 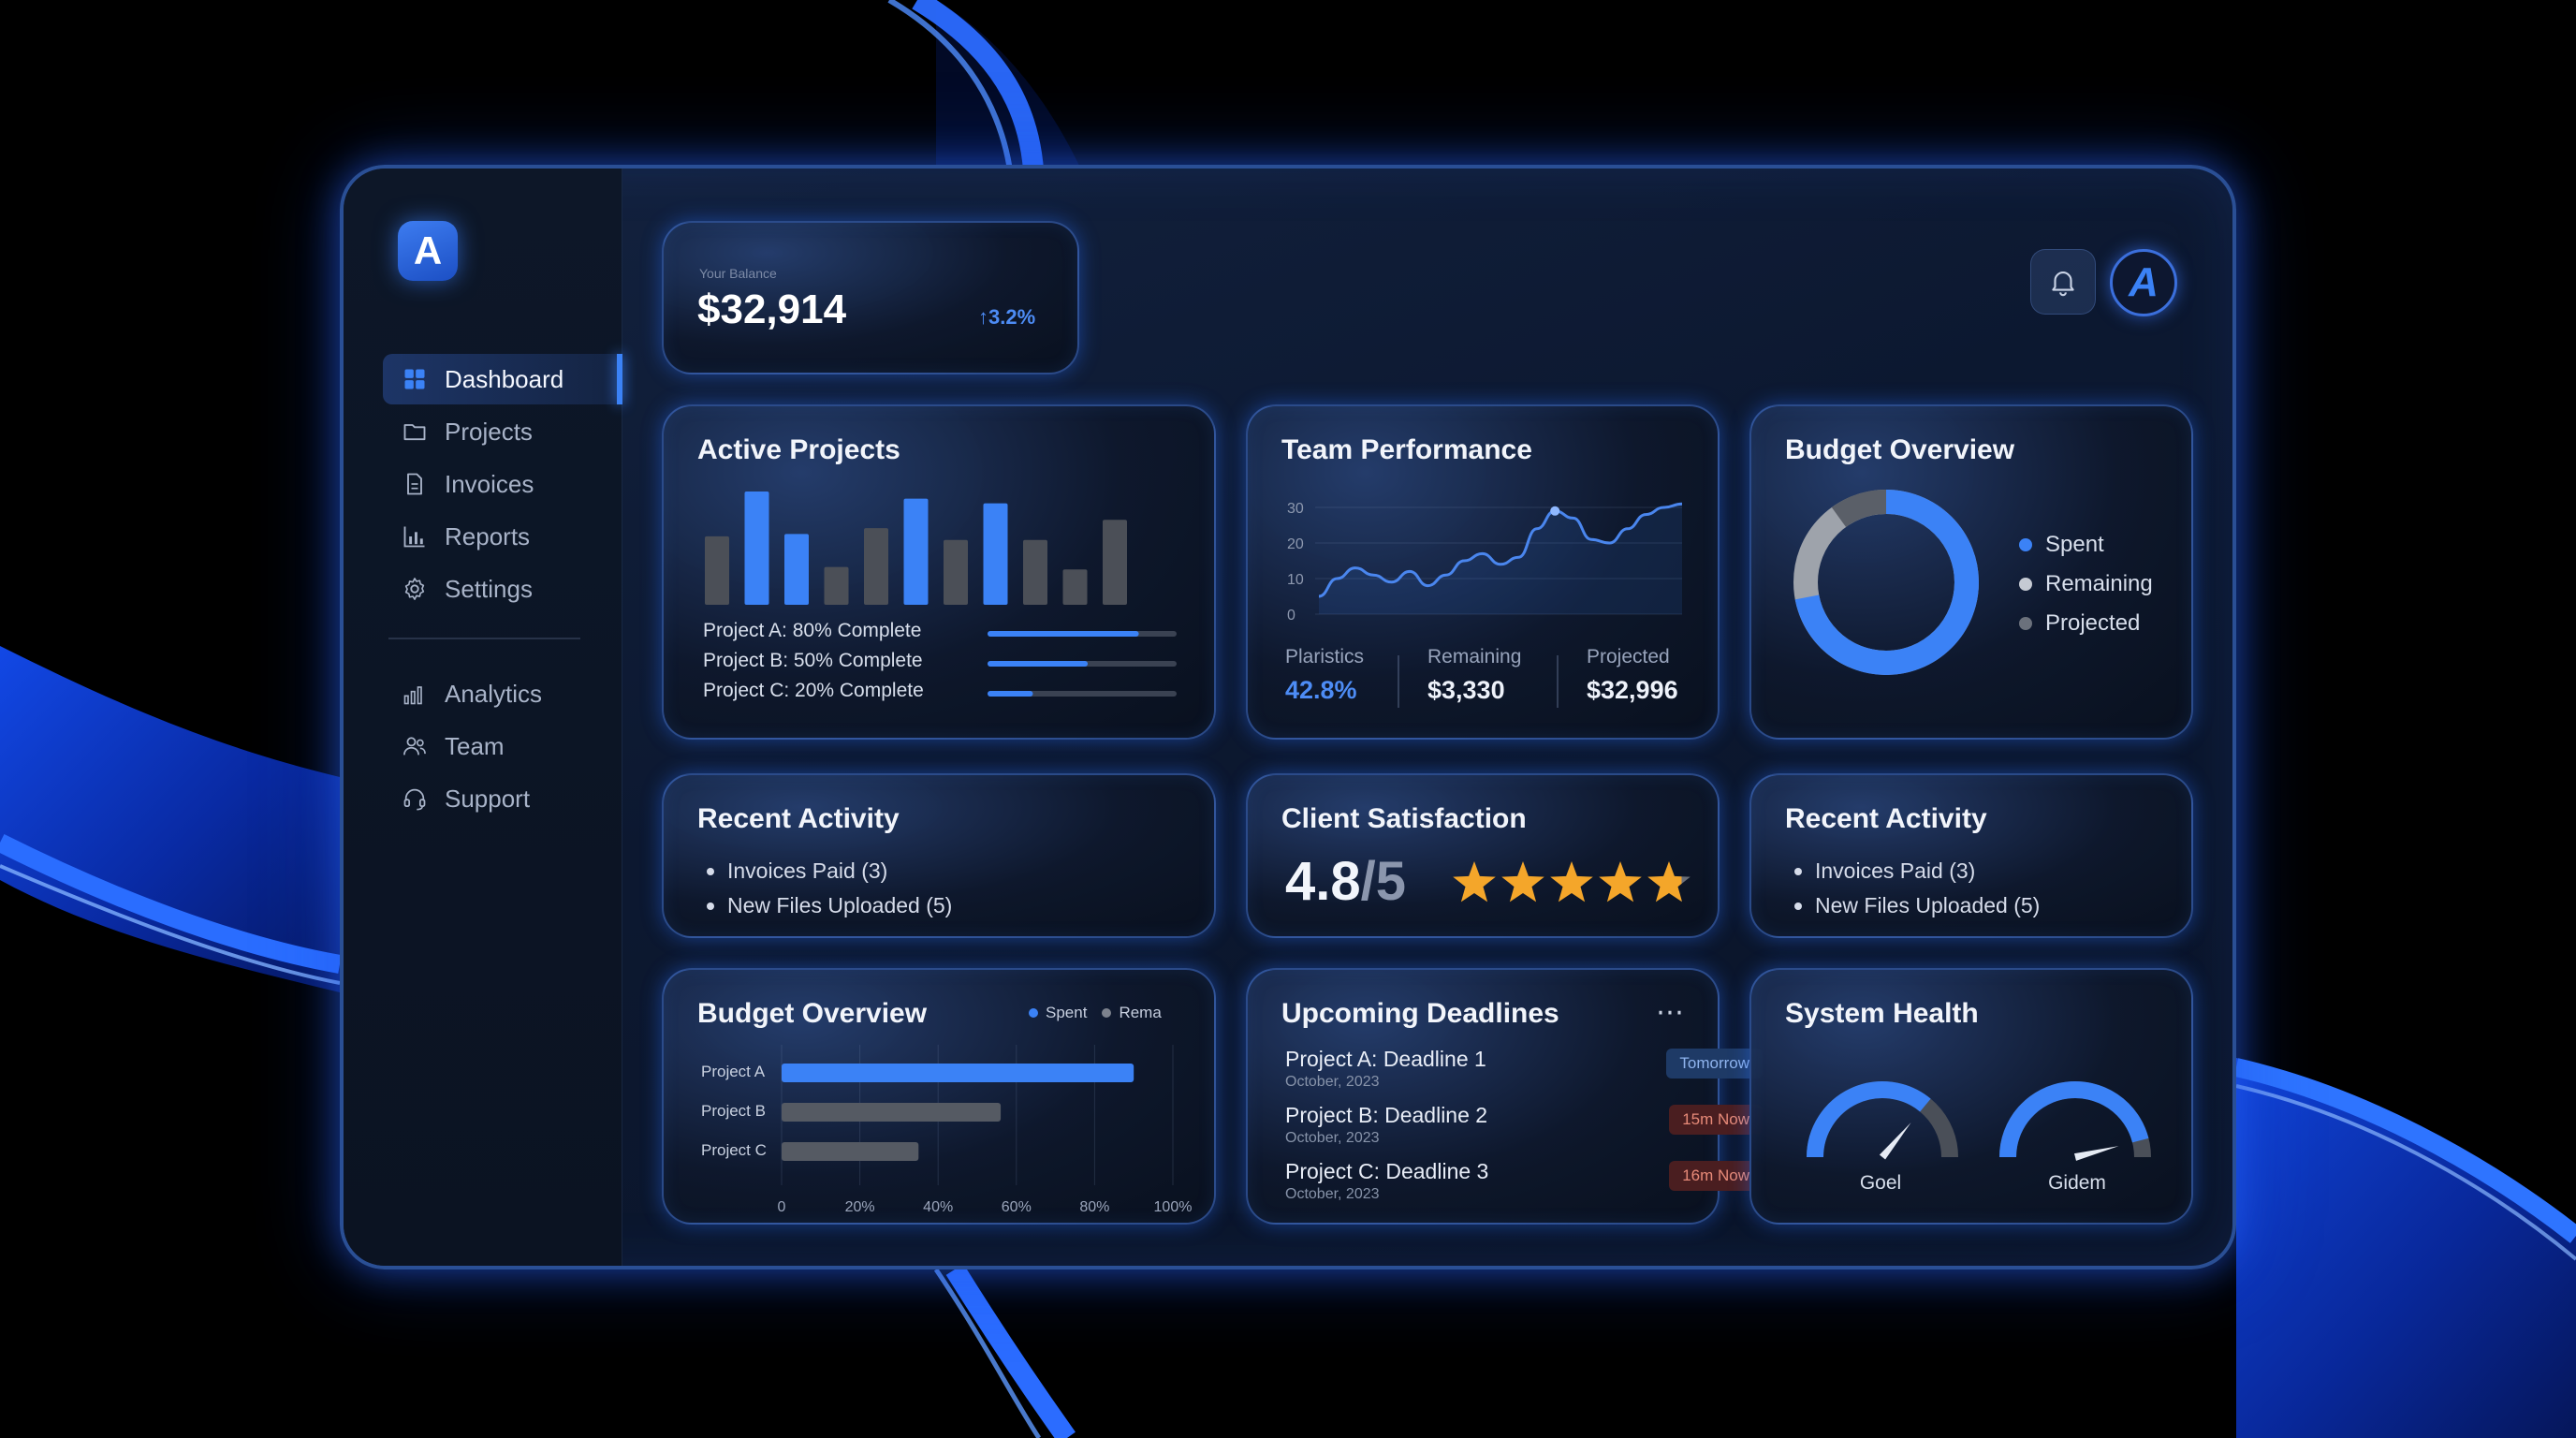 I want to click on stat-remaining: Remaining $3,330, so click(x=1474, y=675).